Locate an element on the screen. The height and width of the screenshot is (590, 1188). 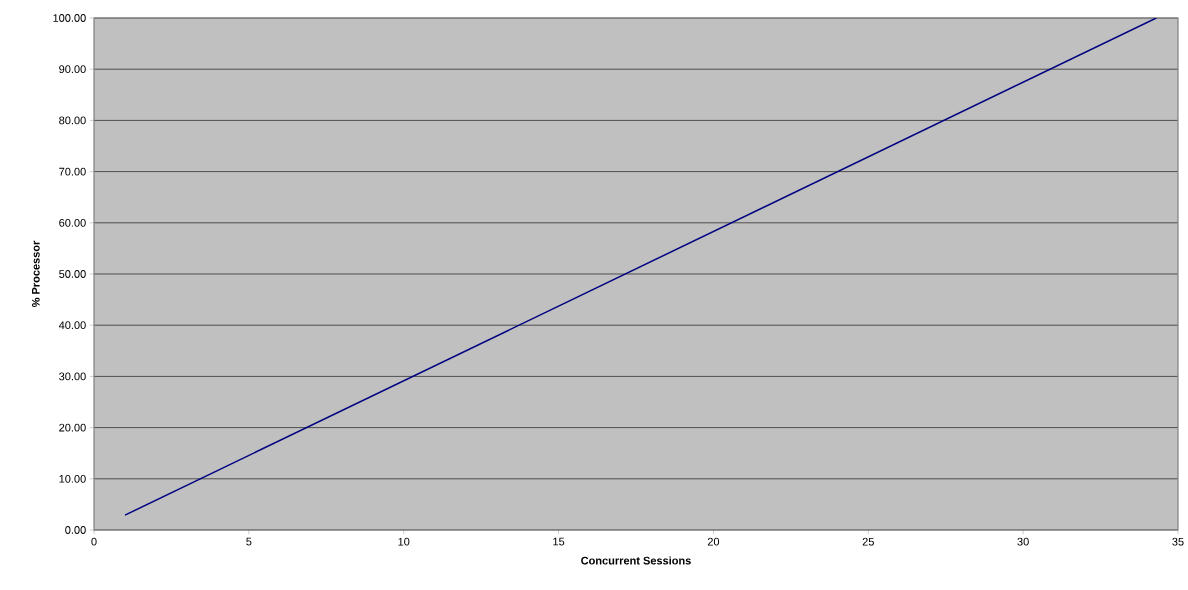
y-tick-label: 0.00 is located at coordinates (75, 530).